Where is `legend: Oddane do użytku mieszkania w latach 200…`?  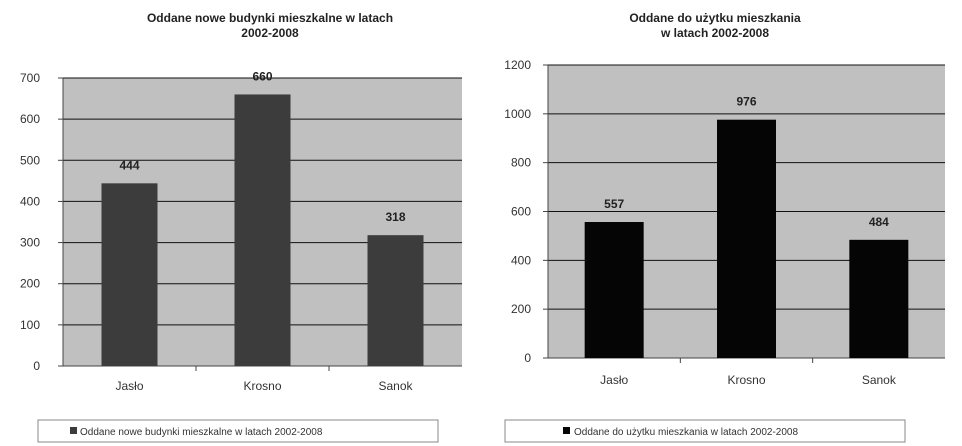 legend: Oddane do użytku mieszkania w latach 200… is located at coordinates (705, 431).